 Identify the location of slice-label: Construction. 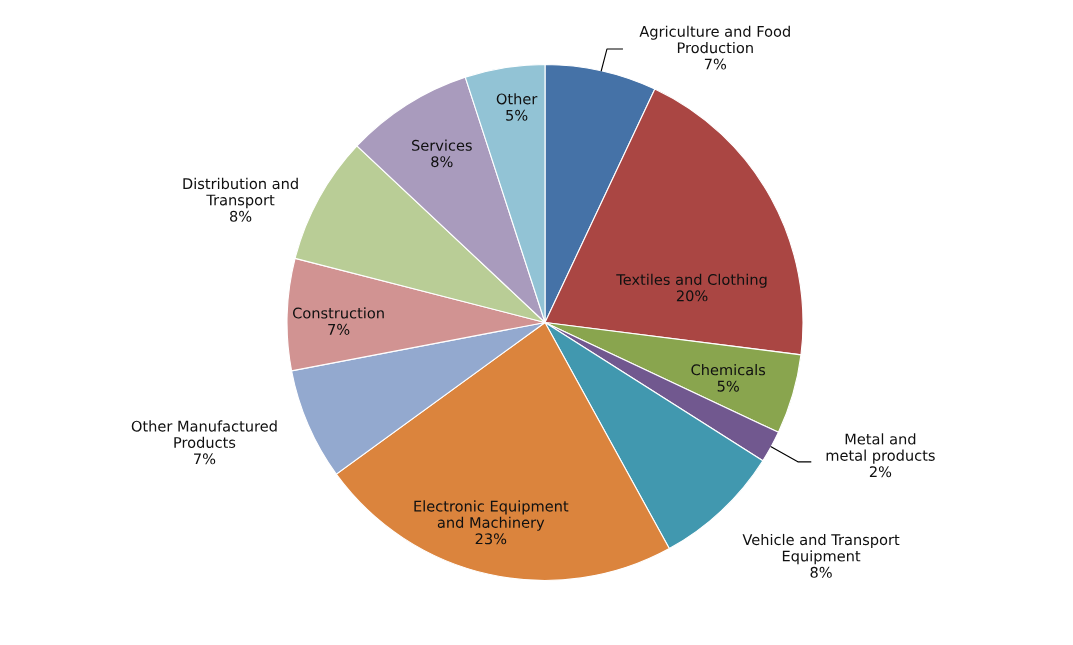
(338, 313).